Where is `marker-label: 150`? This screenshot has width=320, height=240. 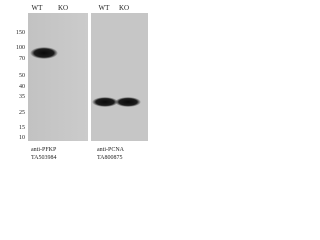
marker-label: 150 is located at coordinates (20, 33).